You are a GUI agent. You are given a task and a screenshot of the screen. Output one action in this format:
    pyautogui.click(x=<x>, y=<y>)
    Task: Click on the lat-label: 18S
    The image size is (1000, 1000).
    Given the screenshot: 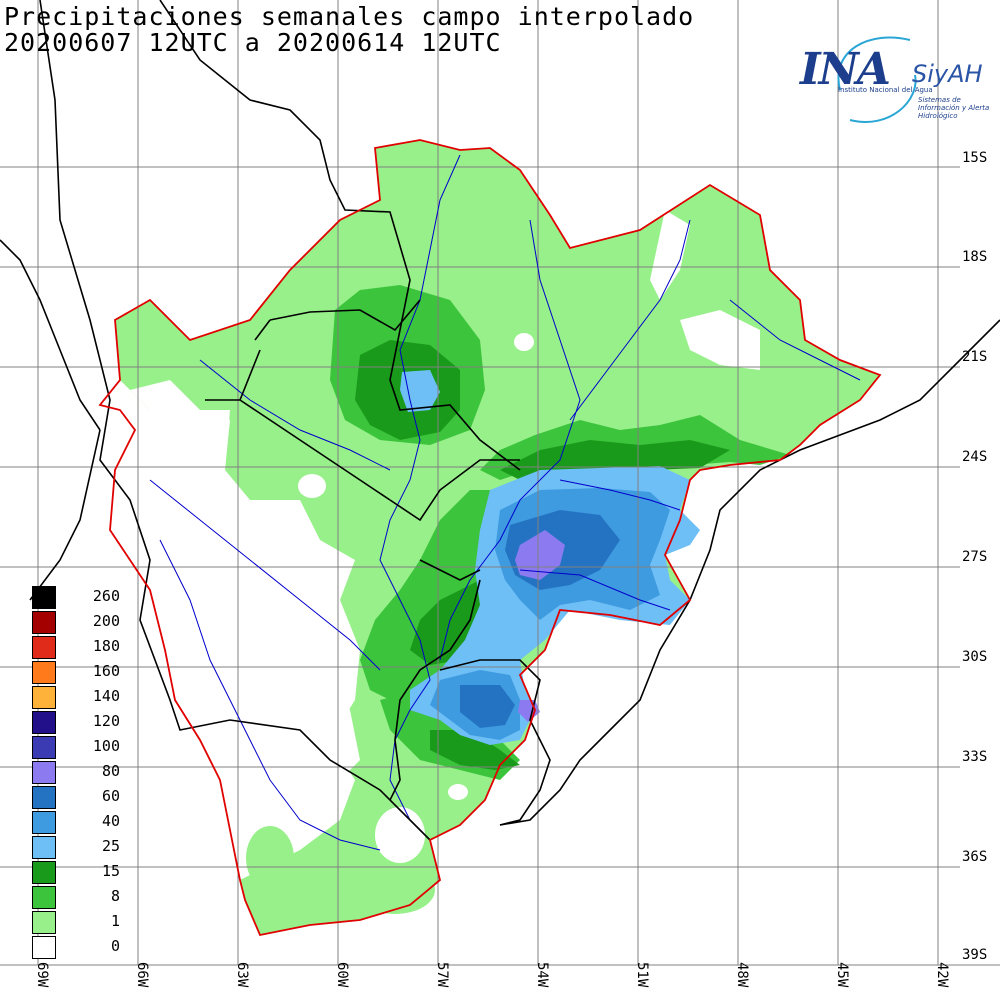 What is the action you would take?
    pyautogui.click(x=975, y=257)
    